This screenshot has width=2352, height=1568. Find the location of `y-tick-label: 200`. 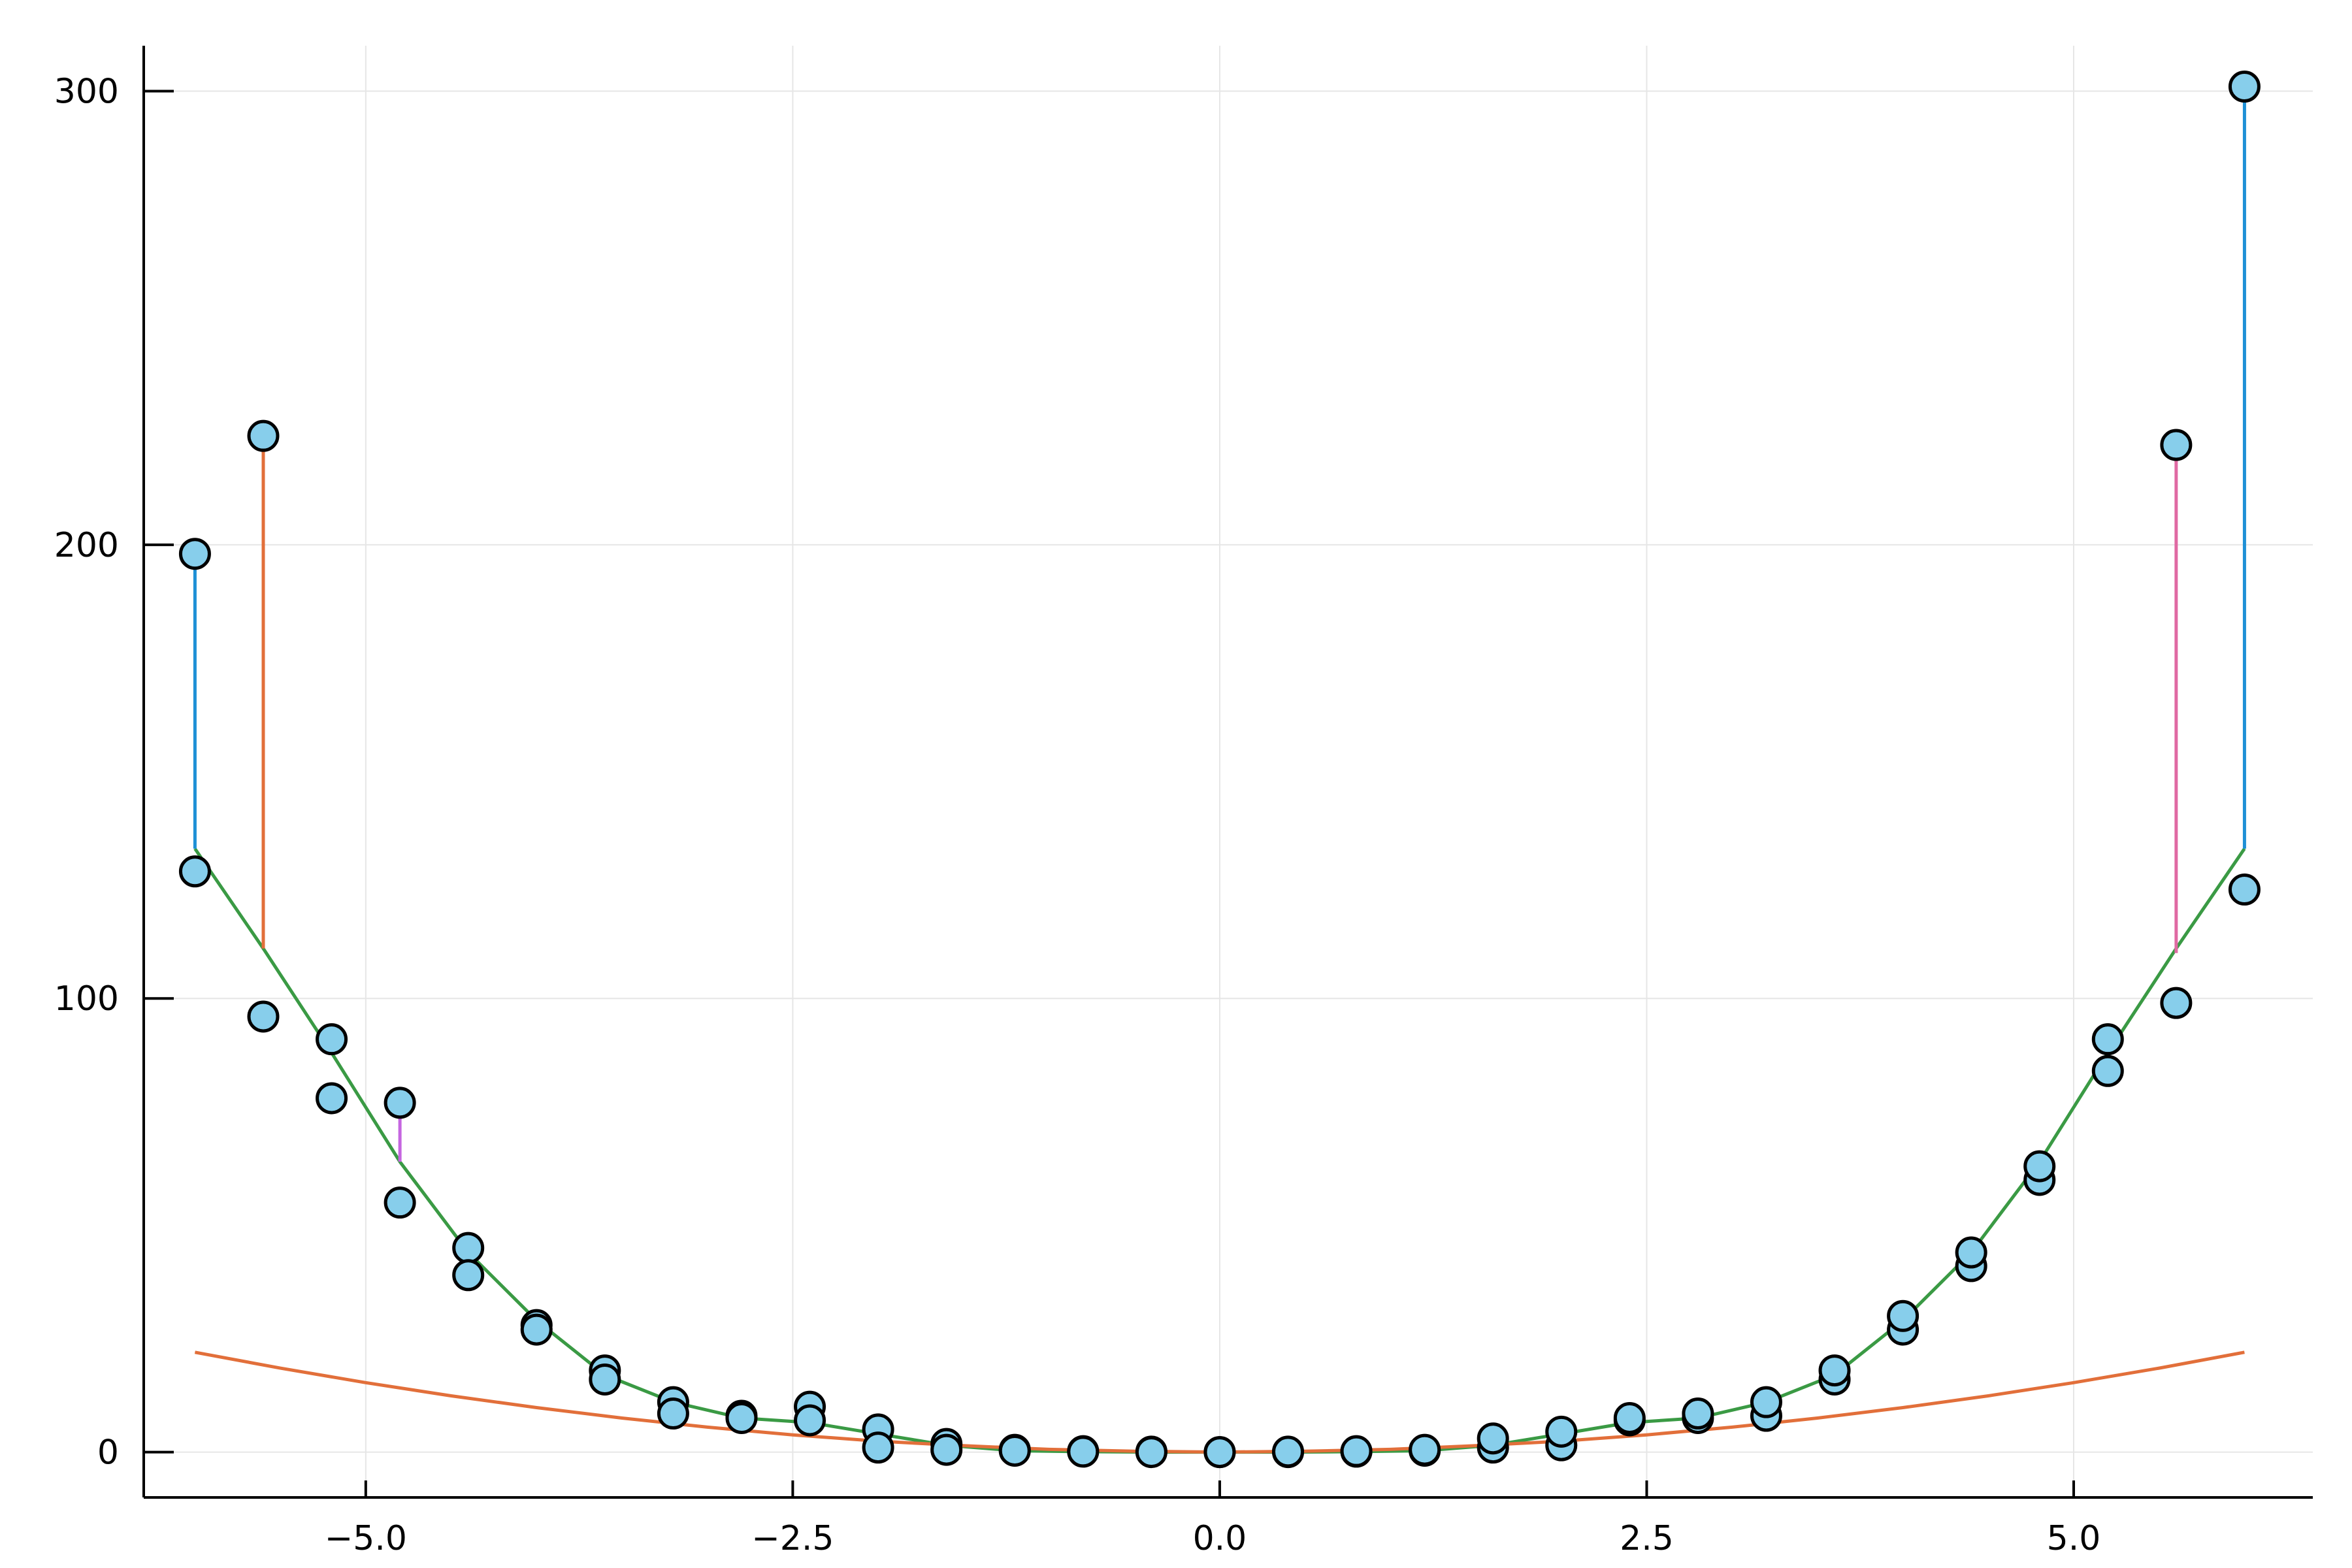

y-tick-label: 200 is located at coordinates (86, 545).